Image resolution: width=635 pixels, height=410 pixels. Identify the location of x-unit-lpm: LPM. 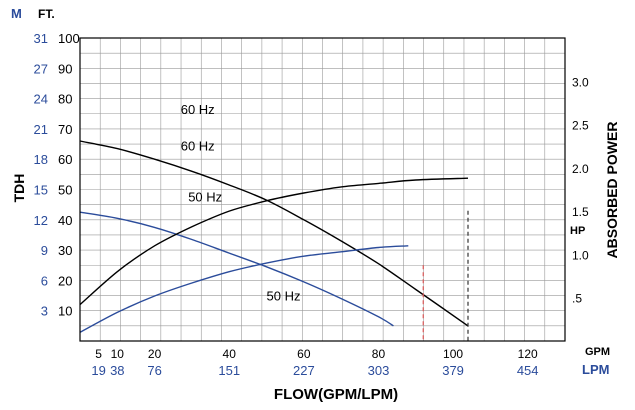
(595, 369).